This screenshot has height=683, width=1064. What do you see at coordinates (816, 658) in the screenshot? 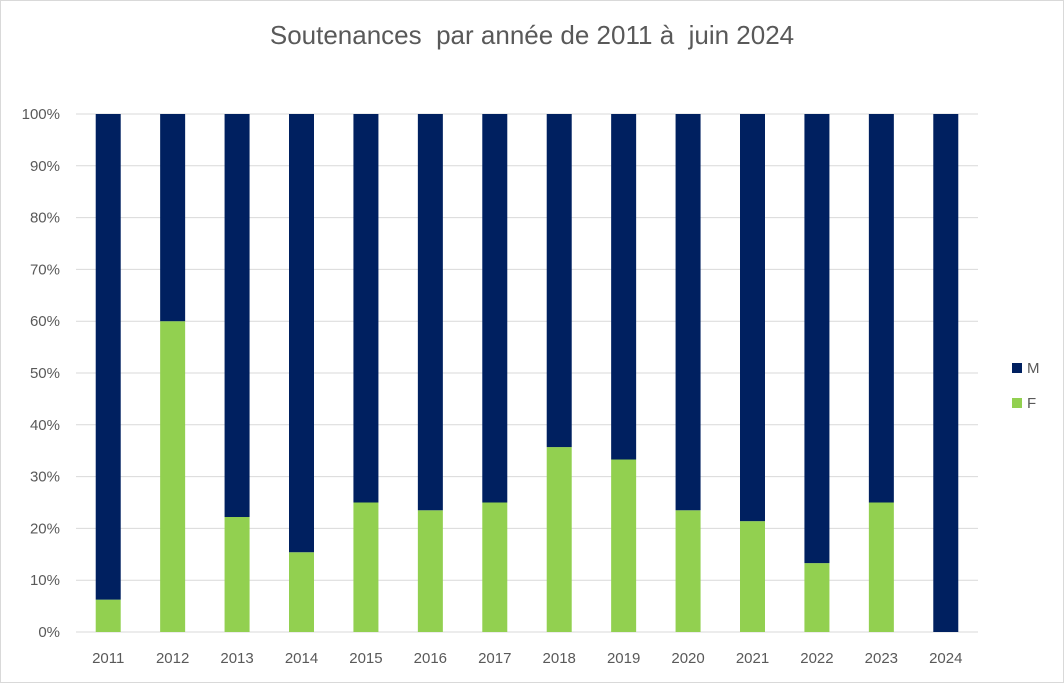
I see `x-tick-label: 2022` at bounding box center [816, 658].